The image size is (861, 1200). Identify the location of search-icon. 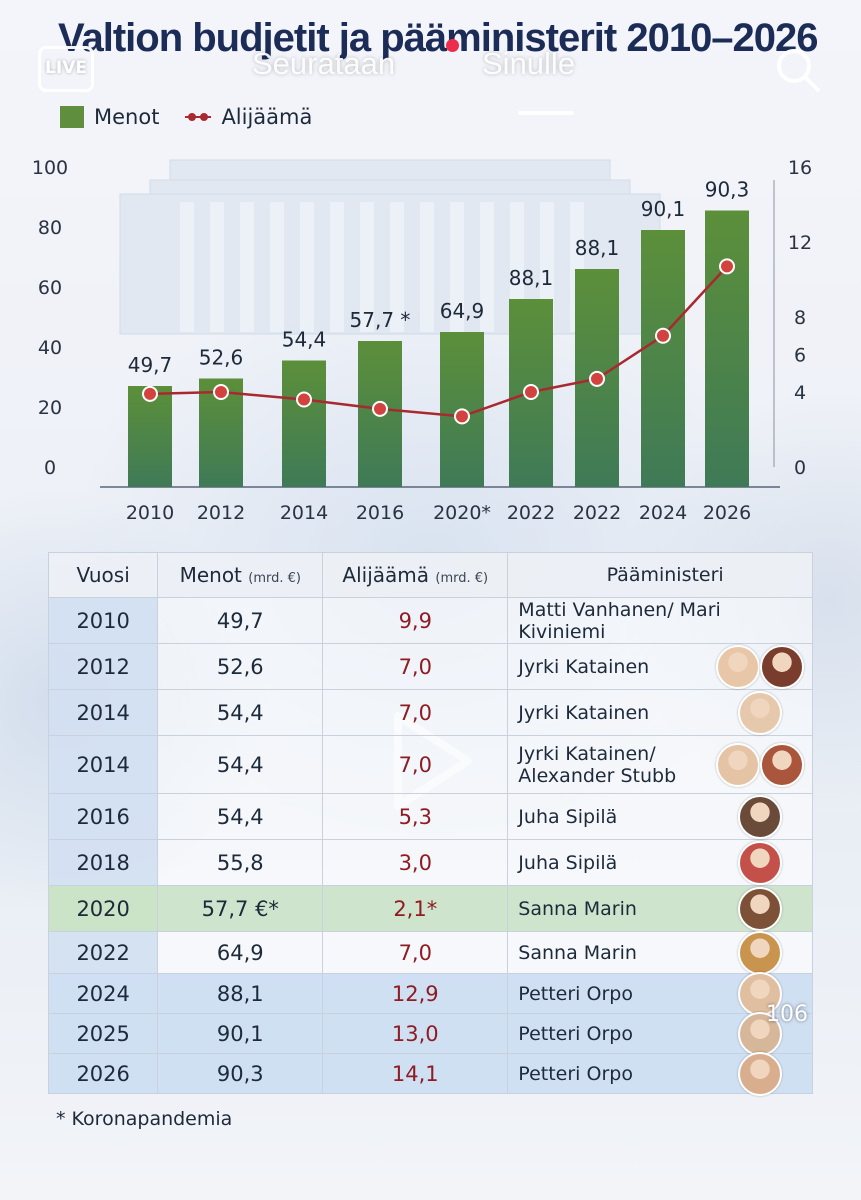
(798, 70).